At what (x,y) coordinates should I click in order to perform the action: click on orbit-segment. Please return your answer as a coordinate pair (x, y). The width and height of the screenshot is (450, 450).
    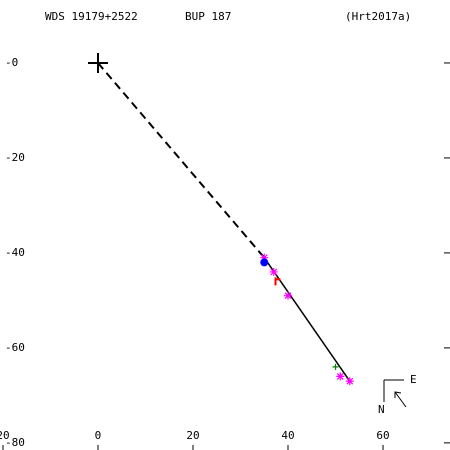
    Looking at the image, I should click on (307, 319).